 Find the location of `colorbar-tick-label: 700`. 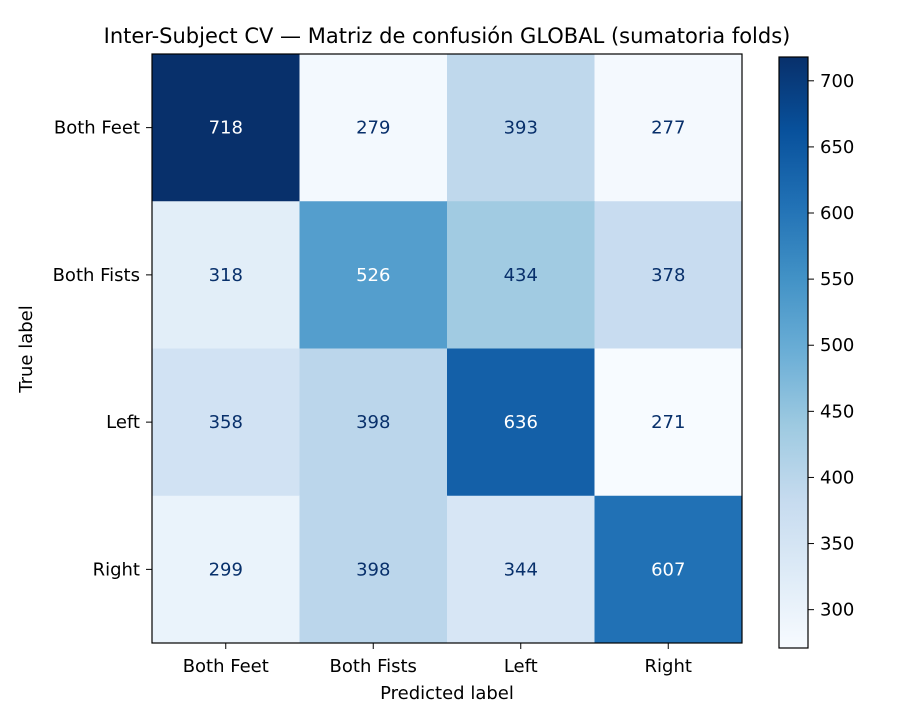

colorbar-tick-label: 700 is located at coordinates (837, 81).